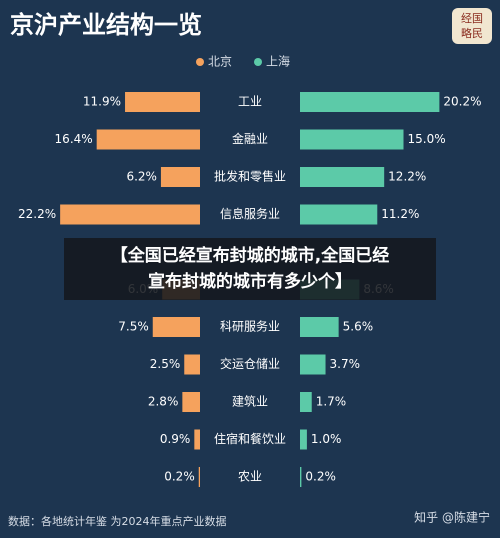  What do you see at coordinates (427, 139) in the screenshot?
I see `value-label: 15.0%` at bounding box center [427, 139].